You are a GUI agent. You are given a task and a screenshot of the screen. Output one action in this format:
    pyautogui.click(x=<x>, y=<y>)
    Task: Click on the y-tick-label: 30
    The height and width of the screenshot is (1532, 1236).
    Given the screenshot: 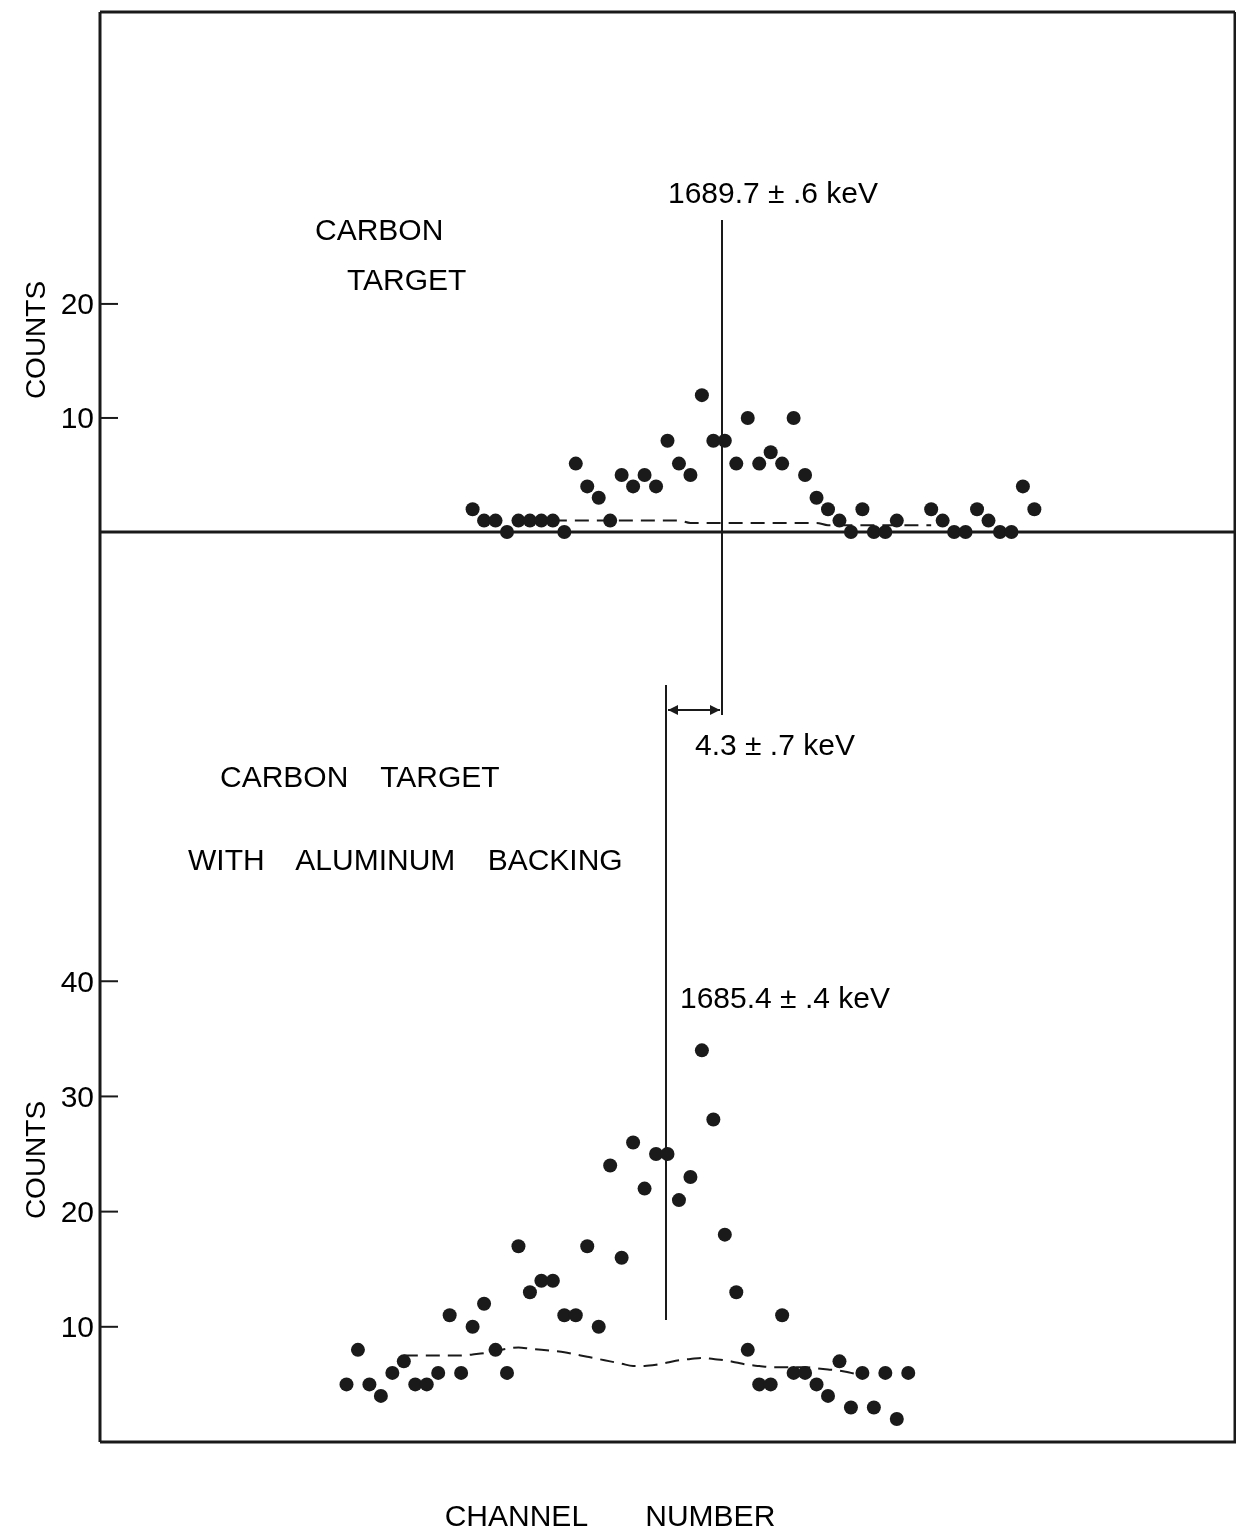 What is the action you would take?
    pyautogui.click(x=77, y=1096)
    